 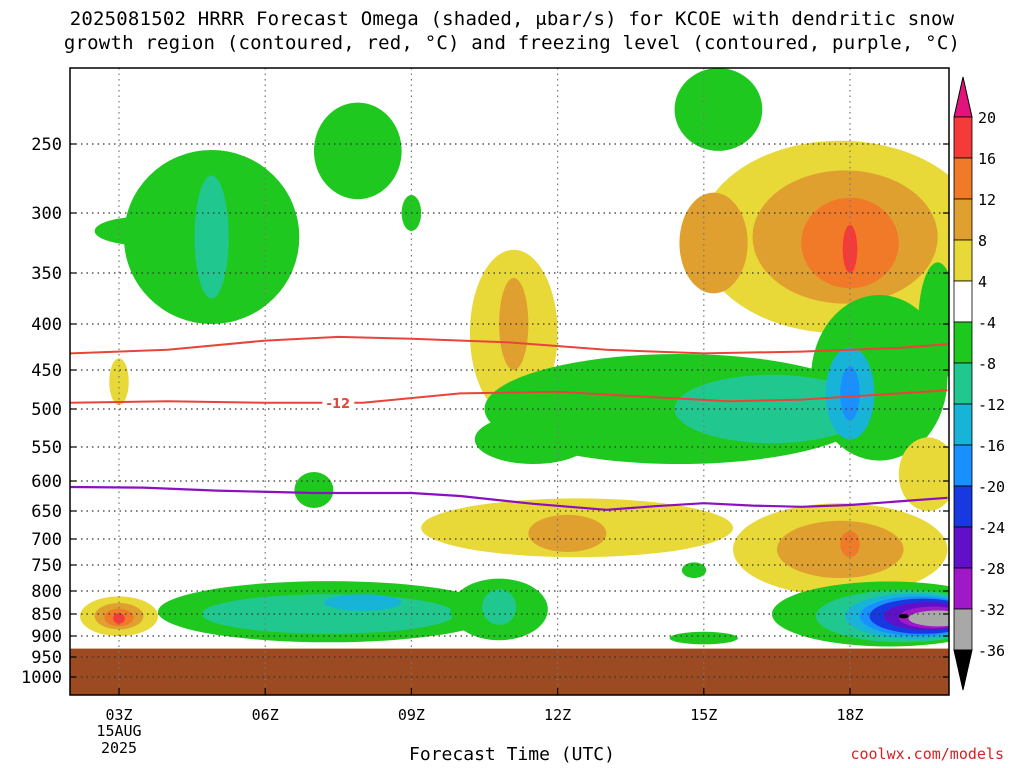 I want to click on y-tick-label: 350, so click(x=46, y=274).